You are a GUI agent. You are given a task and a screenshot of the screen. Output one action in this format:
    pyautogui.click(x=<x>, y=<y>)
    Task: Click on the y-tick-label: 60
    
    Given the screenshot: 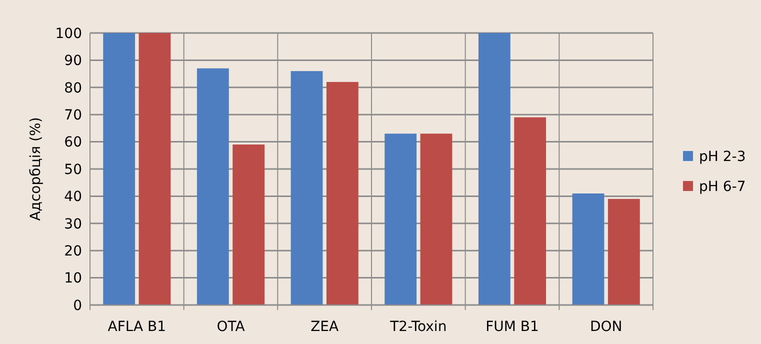 What is the action you would take?
    pyautogui.click(x=73, y=142)
    